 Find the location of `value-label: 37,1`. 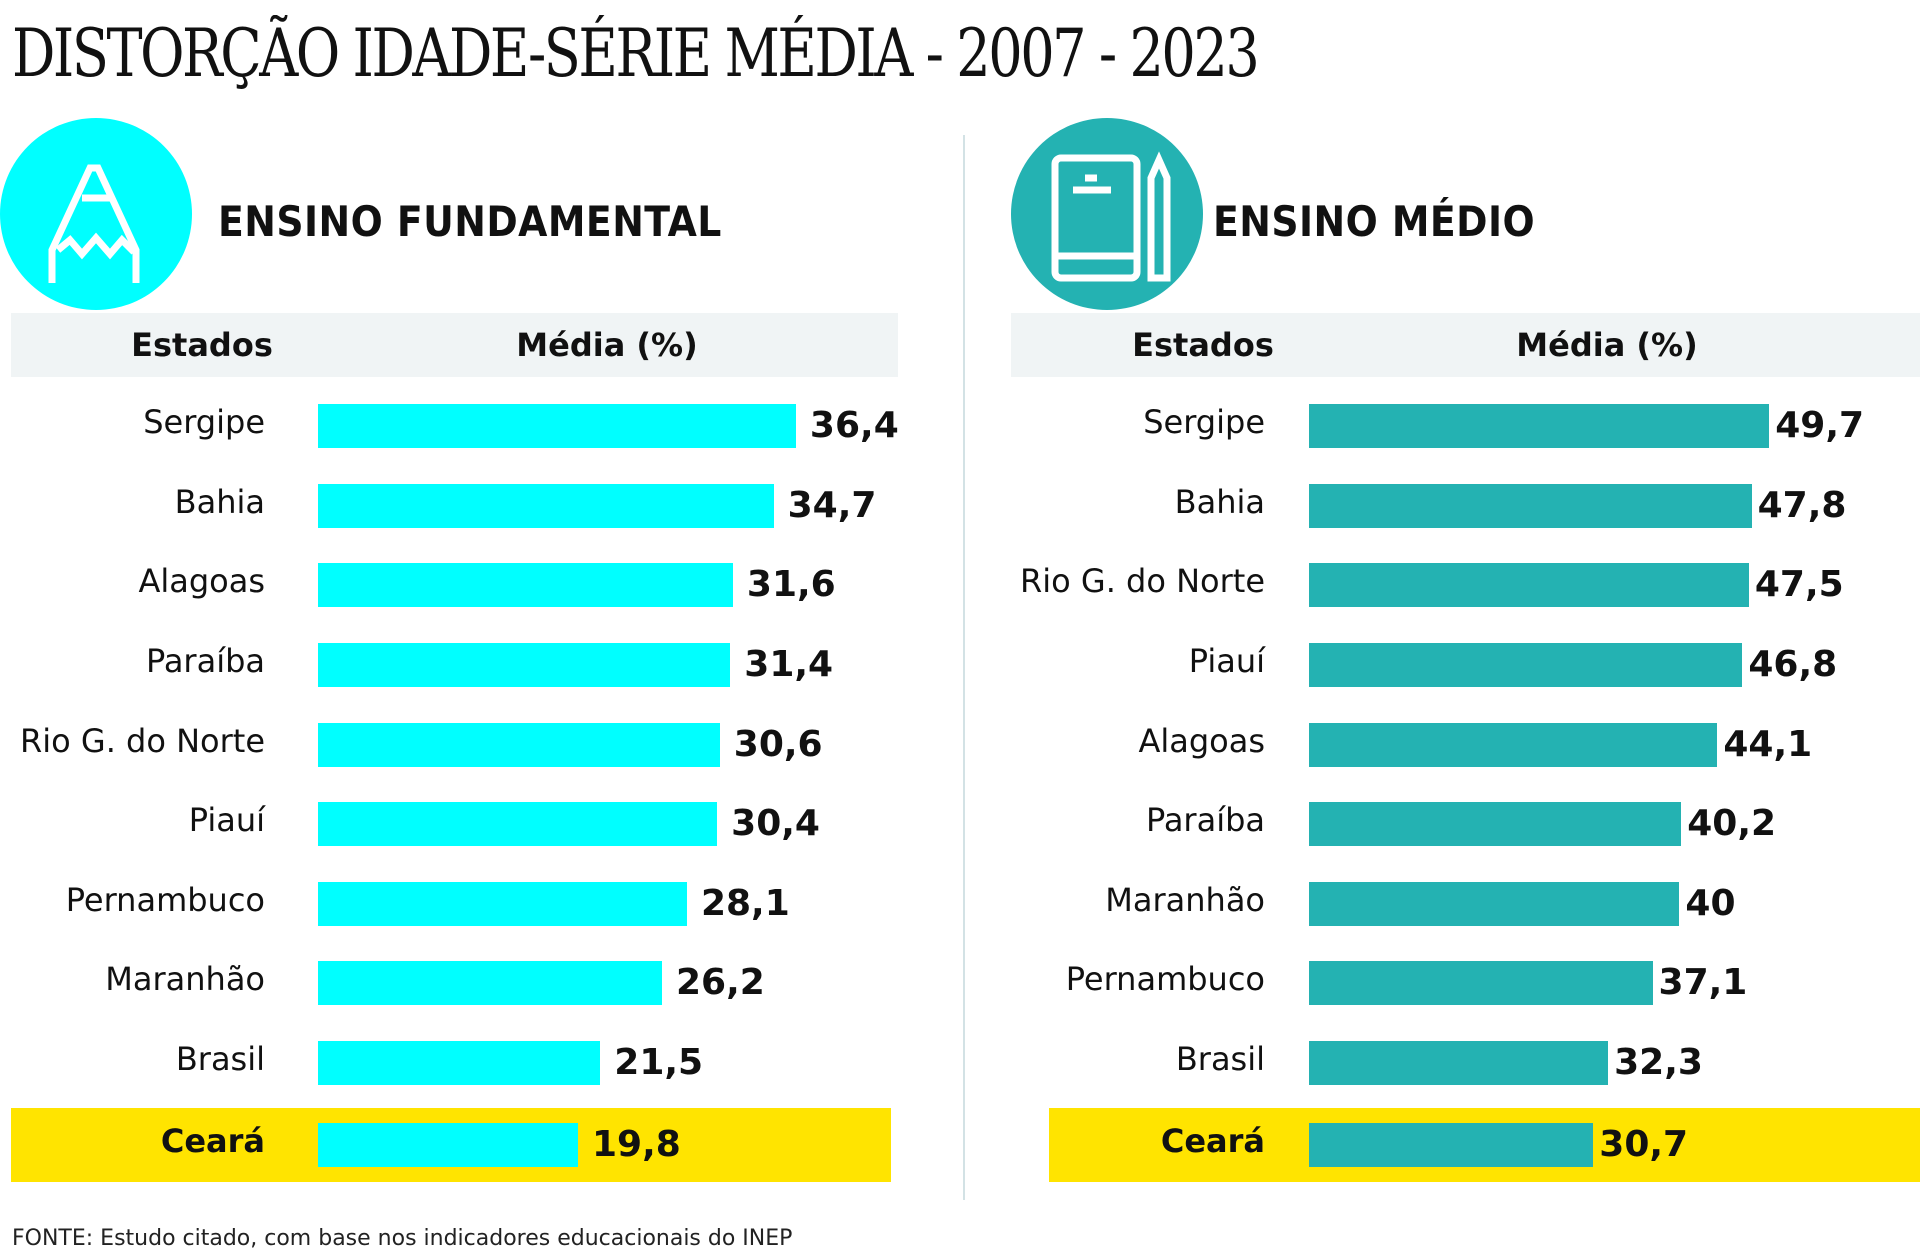

value-label: 37,1 is located at coordinates (1703, 982).